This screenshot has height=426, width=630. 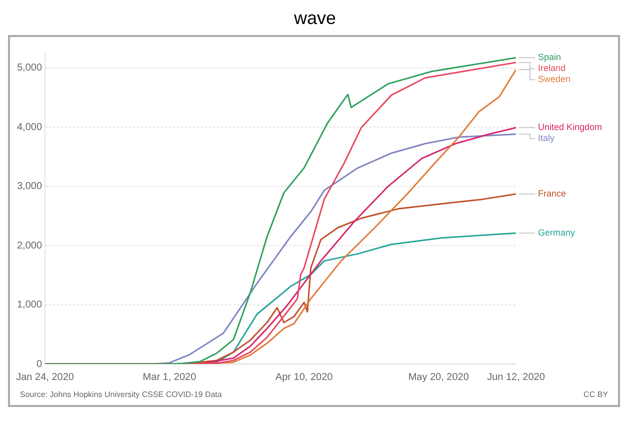 I want to click on x-tick-label: Jan 24, 2020, so click(x=45, y=377).